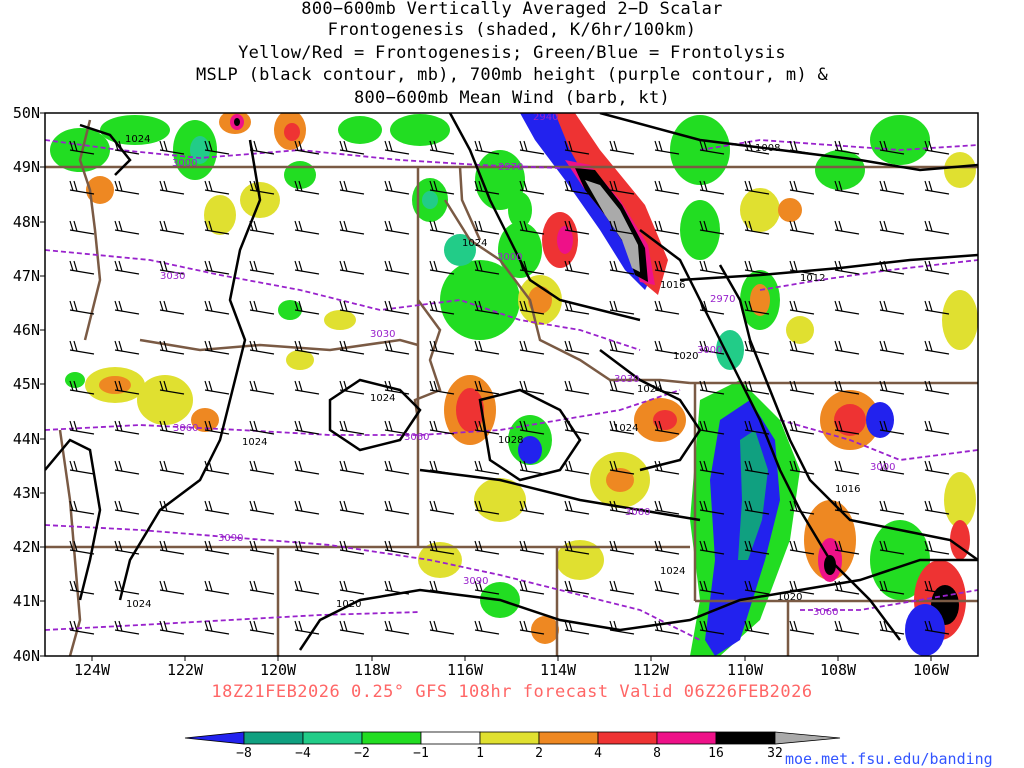 This screenshot has width=1024, height=768. What do you see at coordinates (475, 581) in the screenshot?
I see `height-label: 3090` at bounding box center [475, 581].